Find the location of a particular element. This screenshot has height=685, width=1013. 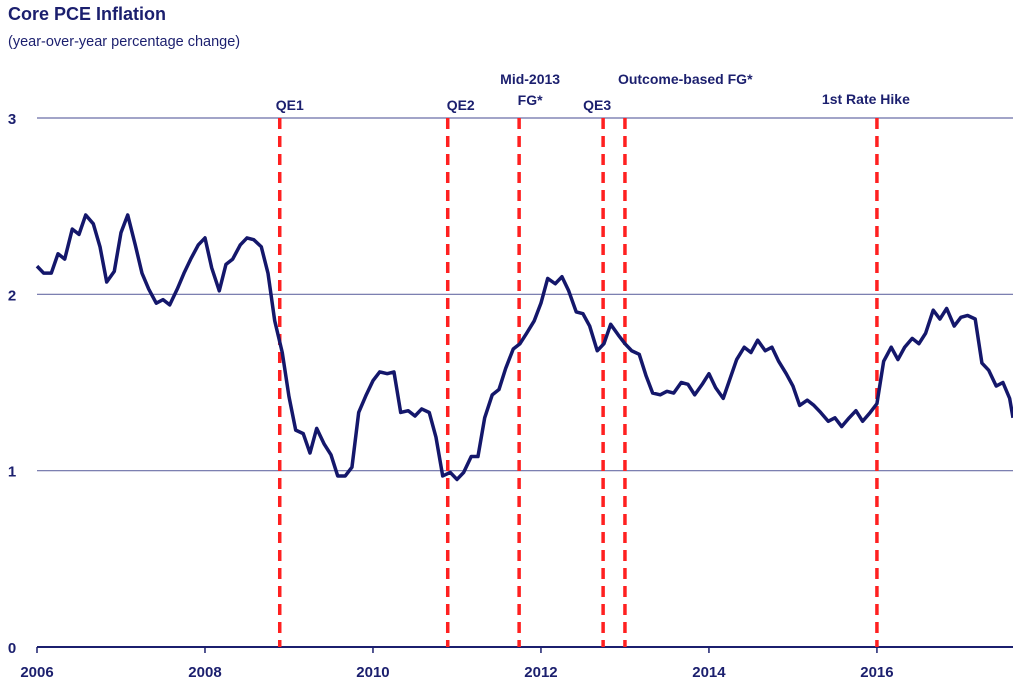

event-label: 1st Rate Hike is located at coordinates (866, 99).